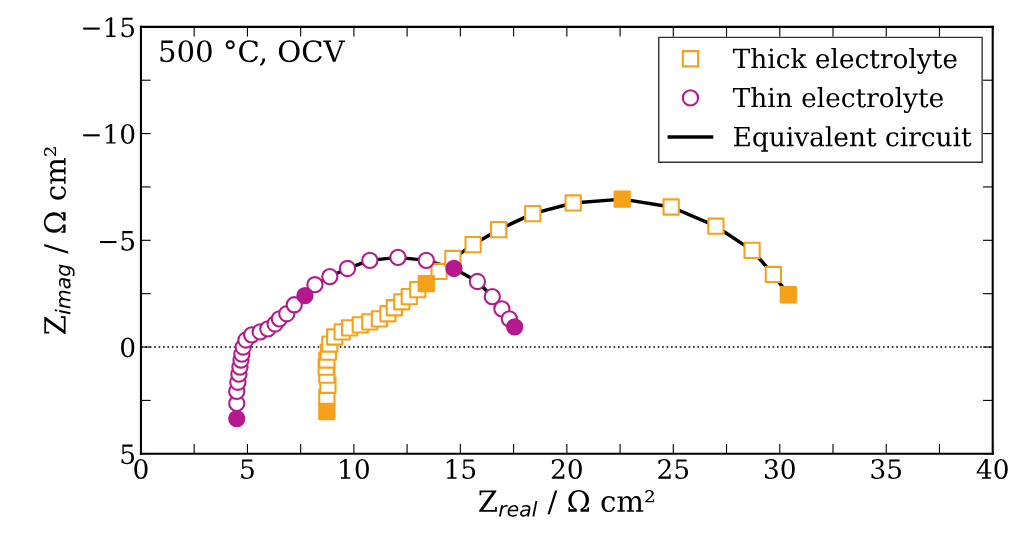  What do you see at coordinates (566, 503) in the screenshot?
I see `x-axis-title: Z$_{real}$ / Ω cm²` at bounding box center [566, 503].